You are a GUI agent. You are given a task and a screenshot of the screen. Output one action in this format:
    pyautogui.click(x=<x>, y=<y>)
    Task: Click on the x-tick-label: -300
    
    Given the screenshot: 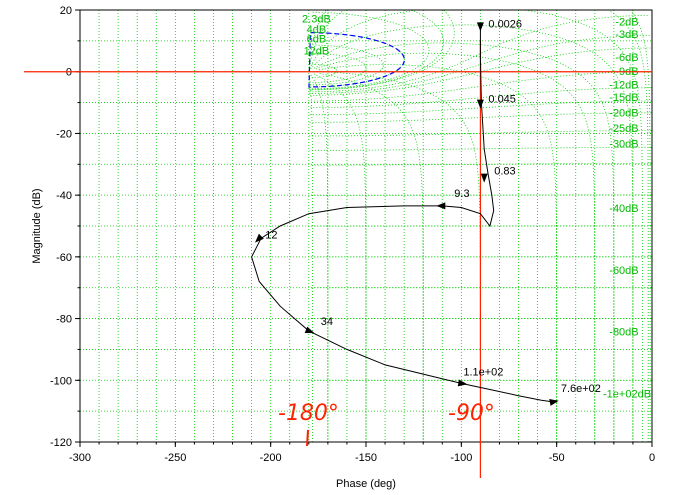 What is the action you would take?
    pyautogui.click(x=80, y=458)
    